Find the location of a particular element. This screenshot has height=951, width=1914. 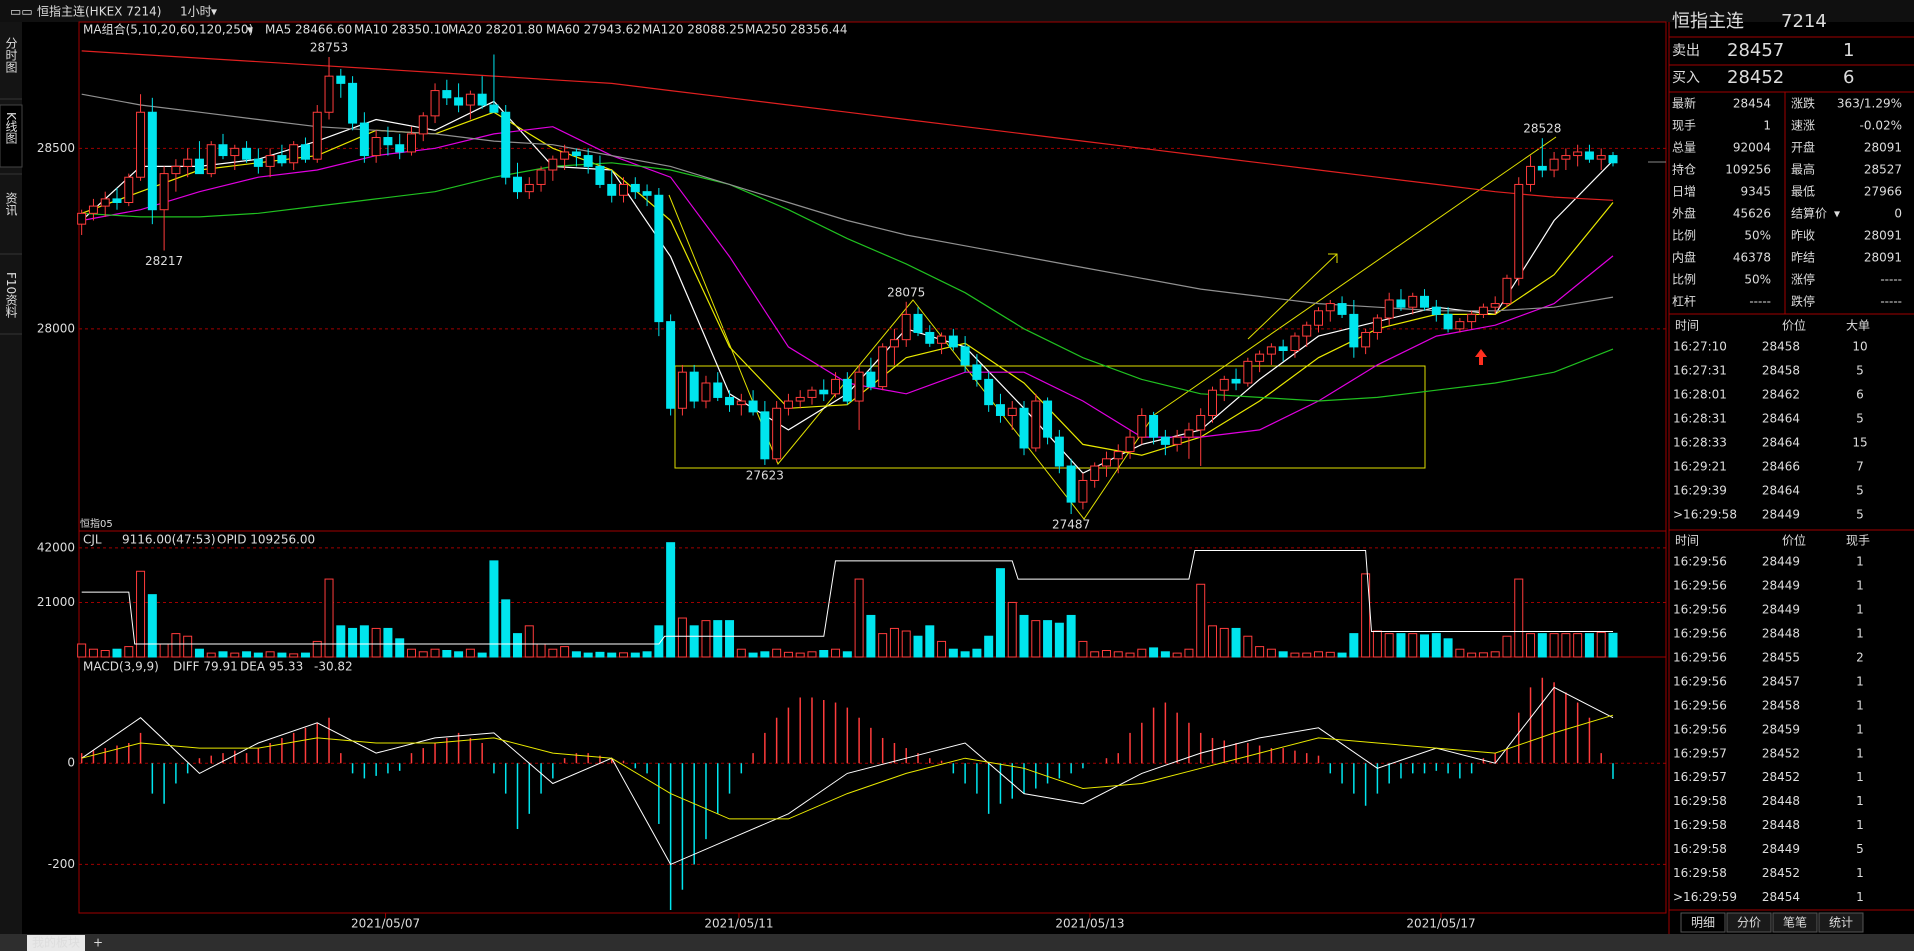

trade-price: 28449 is located at coordinates (1781, 515).